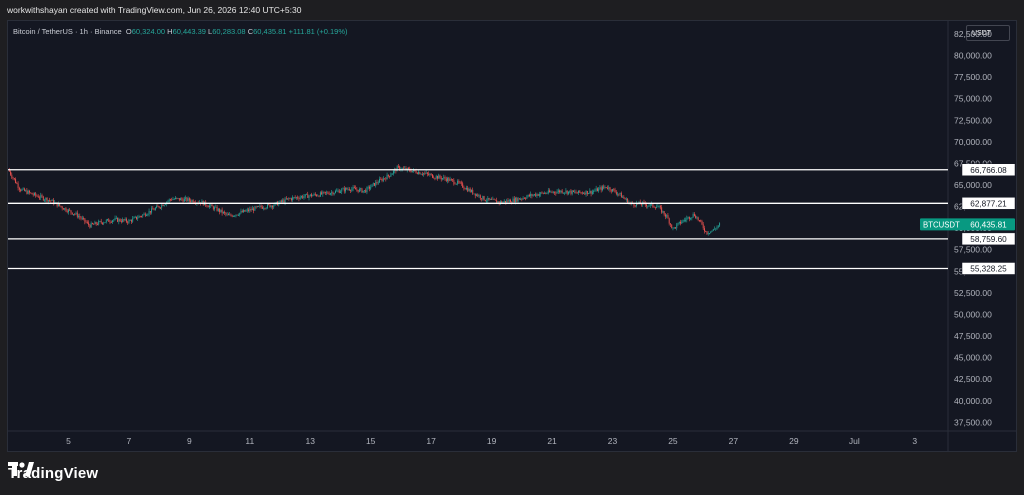 The image size is (1024, 495). Describe the element at coordinates (854, 441) in the screenshot. I see `x-tick-label: Jul` at that location.